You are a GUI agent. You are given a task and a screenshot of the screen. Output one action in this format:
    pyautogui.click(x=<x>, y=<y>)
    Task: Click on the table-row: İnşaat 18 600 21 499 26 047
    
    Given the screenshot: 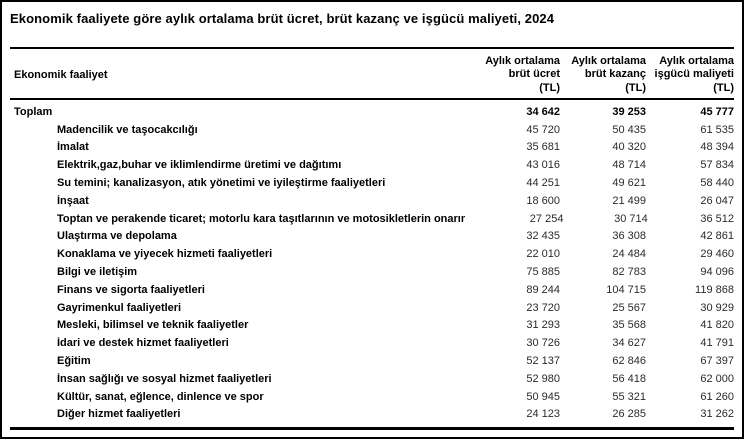 What is the action you would take?
    pyautogui.click(x=372, y=201)
    